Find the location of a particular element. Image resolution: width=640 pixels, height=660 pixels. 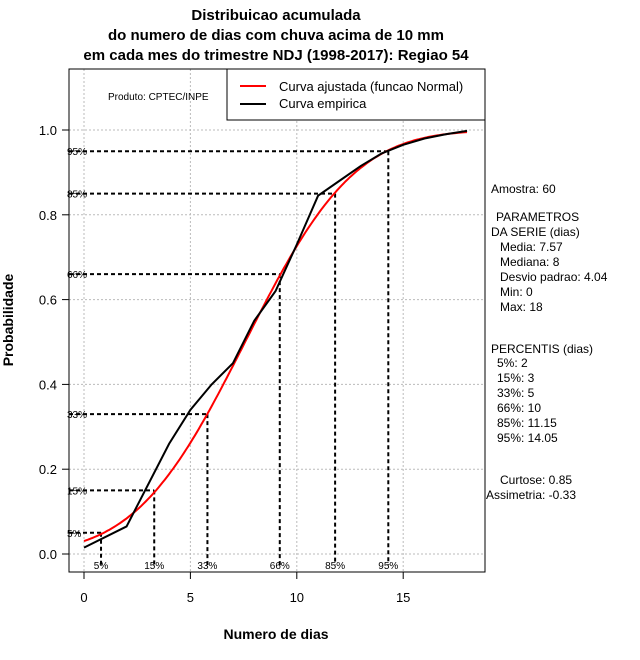

percentile-y-label: 33% is located at coordinates (77, 415).